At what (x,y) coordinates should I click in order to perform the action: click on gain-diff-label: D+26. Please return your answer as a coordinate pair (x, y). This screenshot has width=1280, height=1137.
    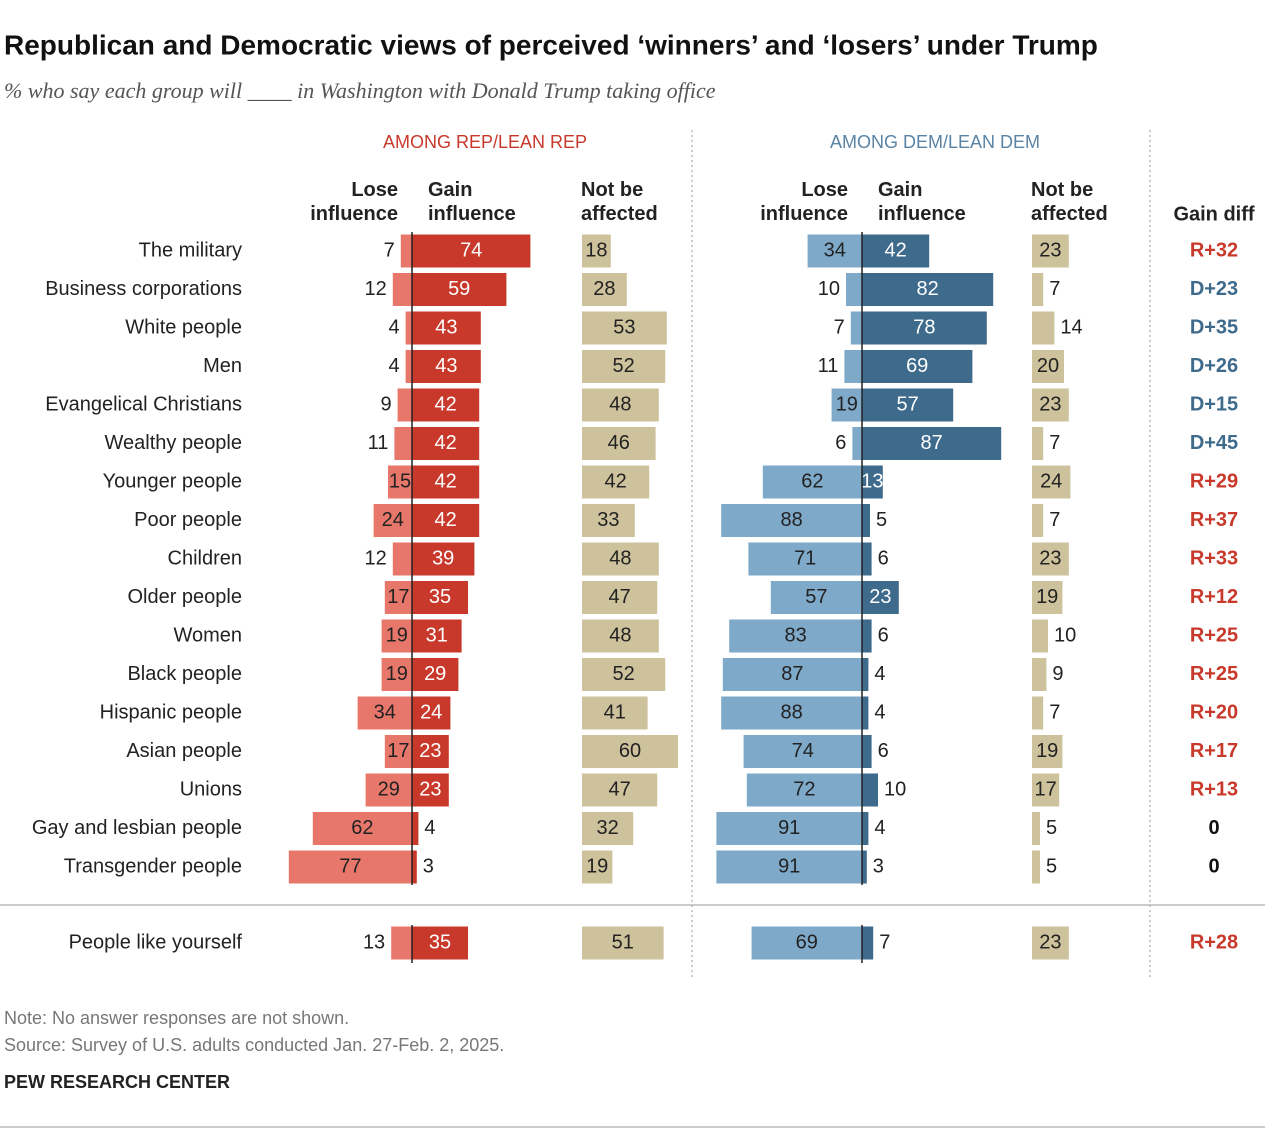
    Looking at the image, I should click on (1214, 366).